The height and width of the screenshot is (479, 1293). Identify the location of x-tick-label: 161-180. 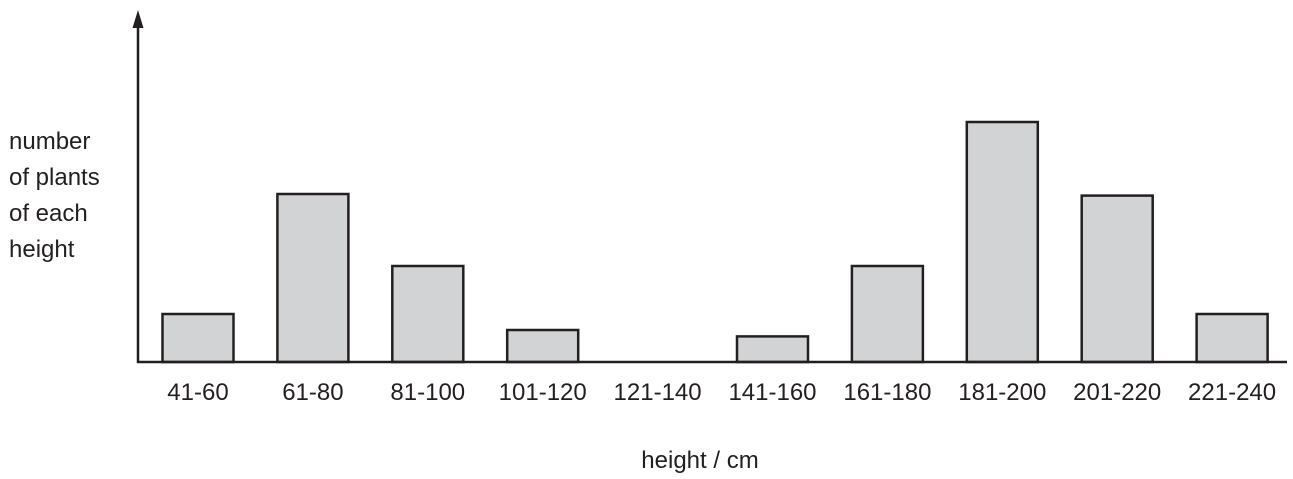
(887, 392).